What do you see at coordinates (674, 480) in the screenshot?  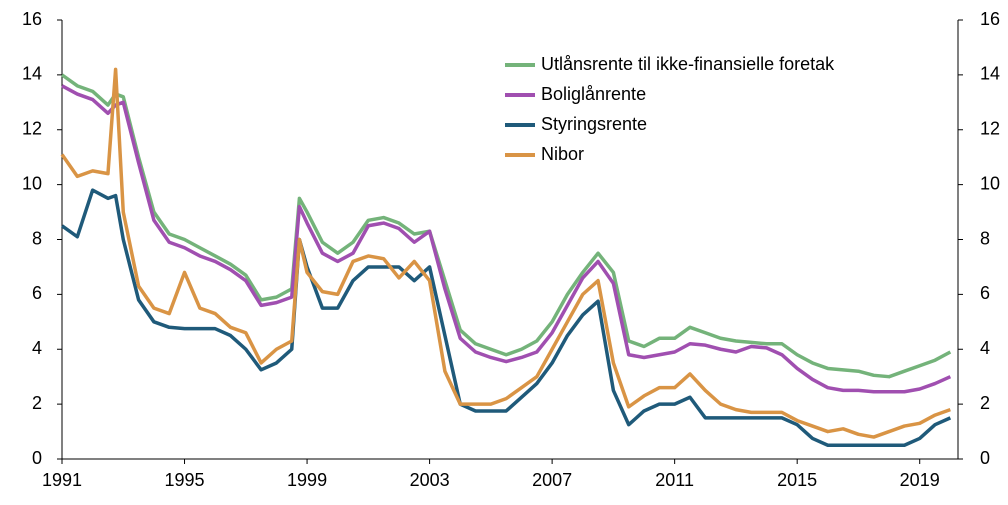 I see `x-tick-label: 2011` at bounding box center [674, 480].